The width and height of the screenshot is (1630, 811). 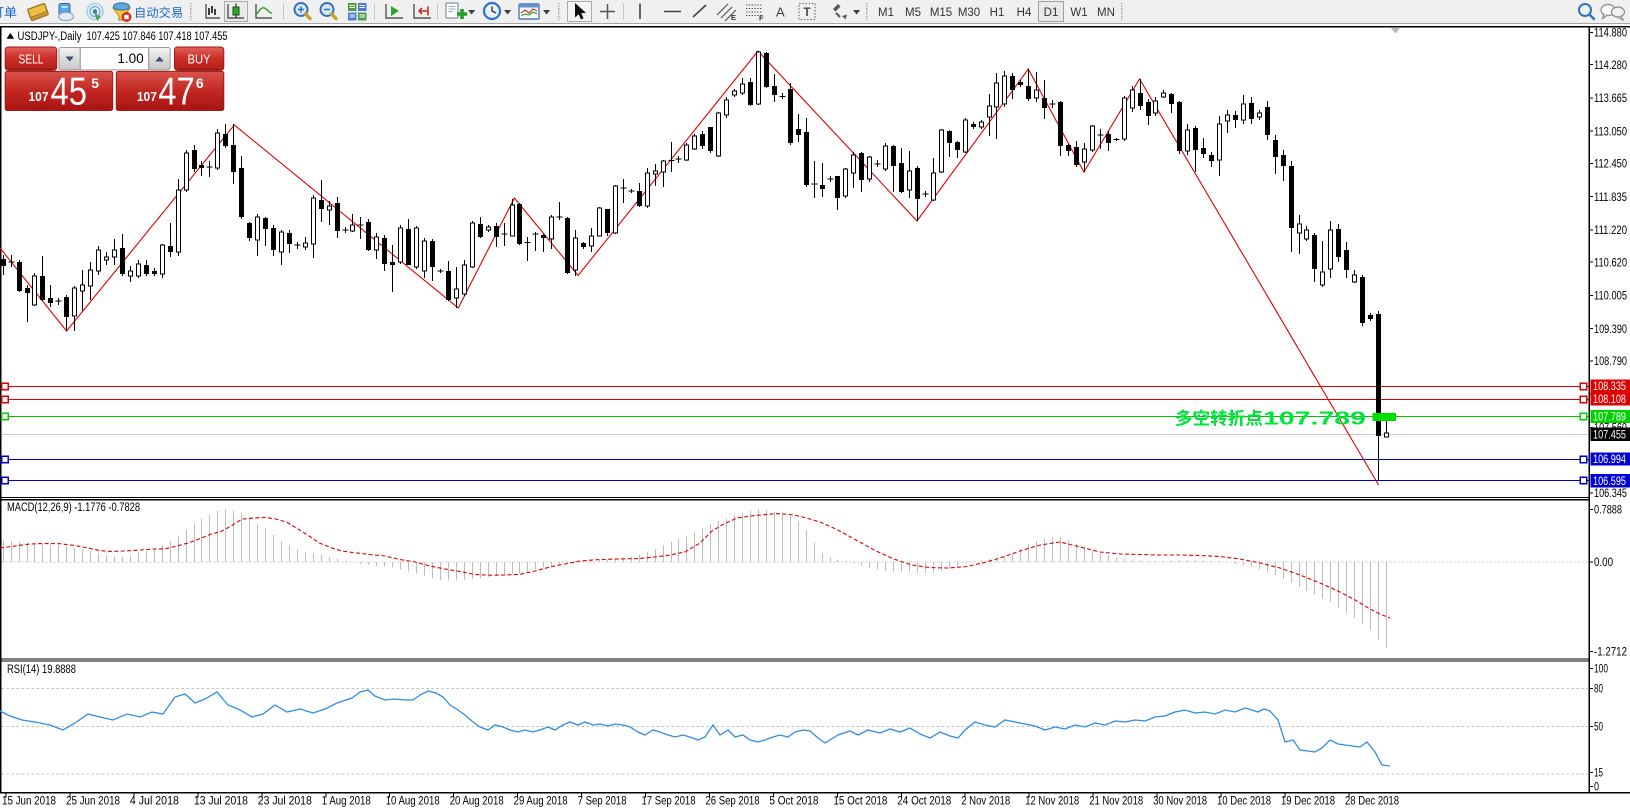 I want to click on svg-text: 2 Nov 2018, so click(x=985, y=802).